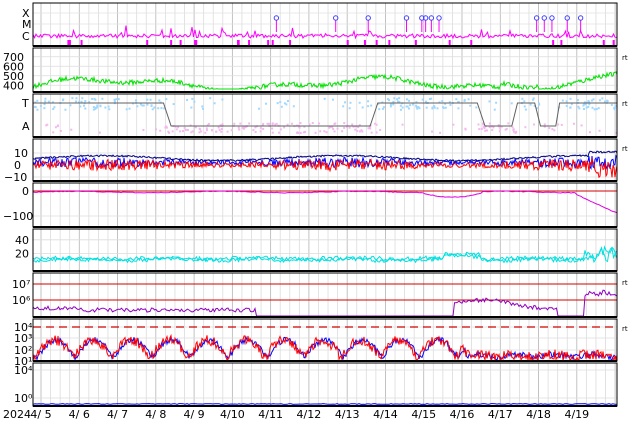  Describe the element at coordinates (423, 414) in the screenshot. I see `x-tick-label: 4/15` at that location.